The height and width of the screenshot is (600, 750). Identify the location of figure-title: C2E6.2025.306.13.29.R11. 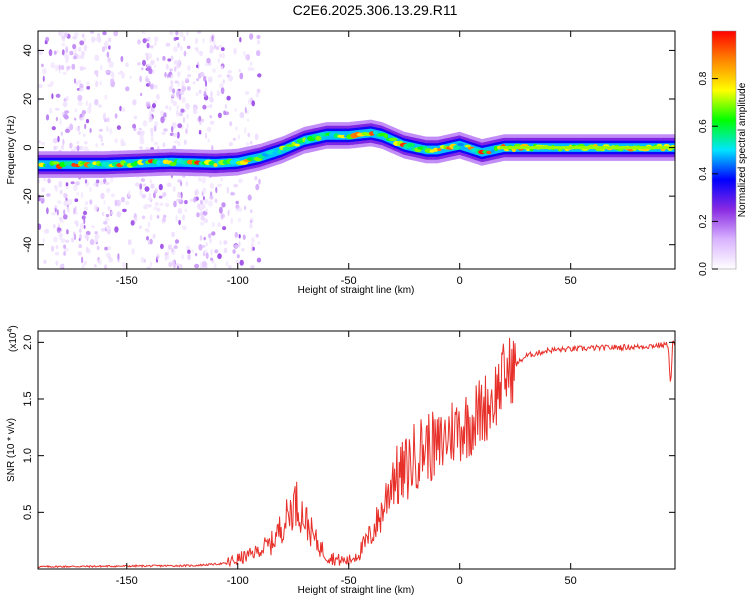
(375, 10).